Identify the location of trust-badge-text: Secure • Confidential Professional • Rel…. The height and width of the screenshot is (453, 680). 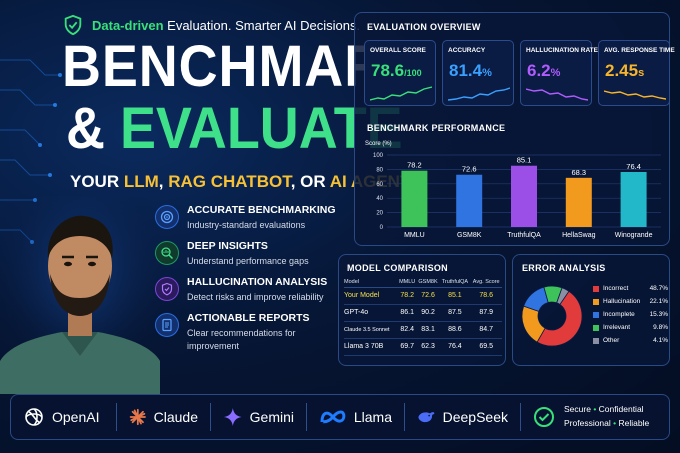
(606, 416).